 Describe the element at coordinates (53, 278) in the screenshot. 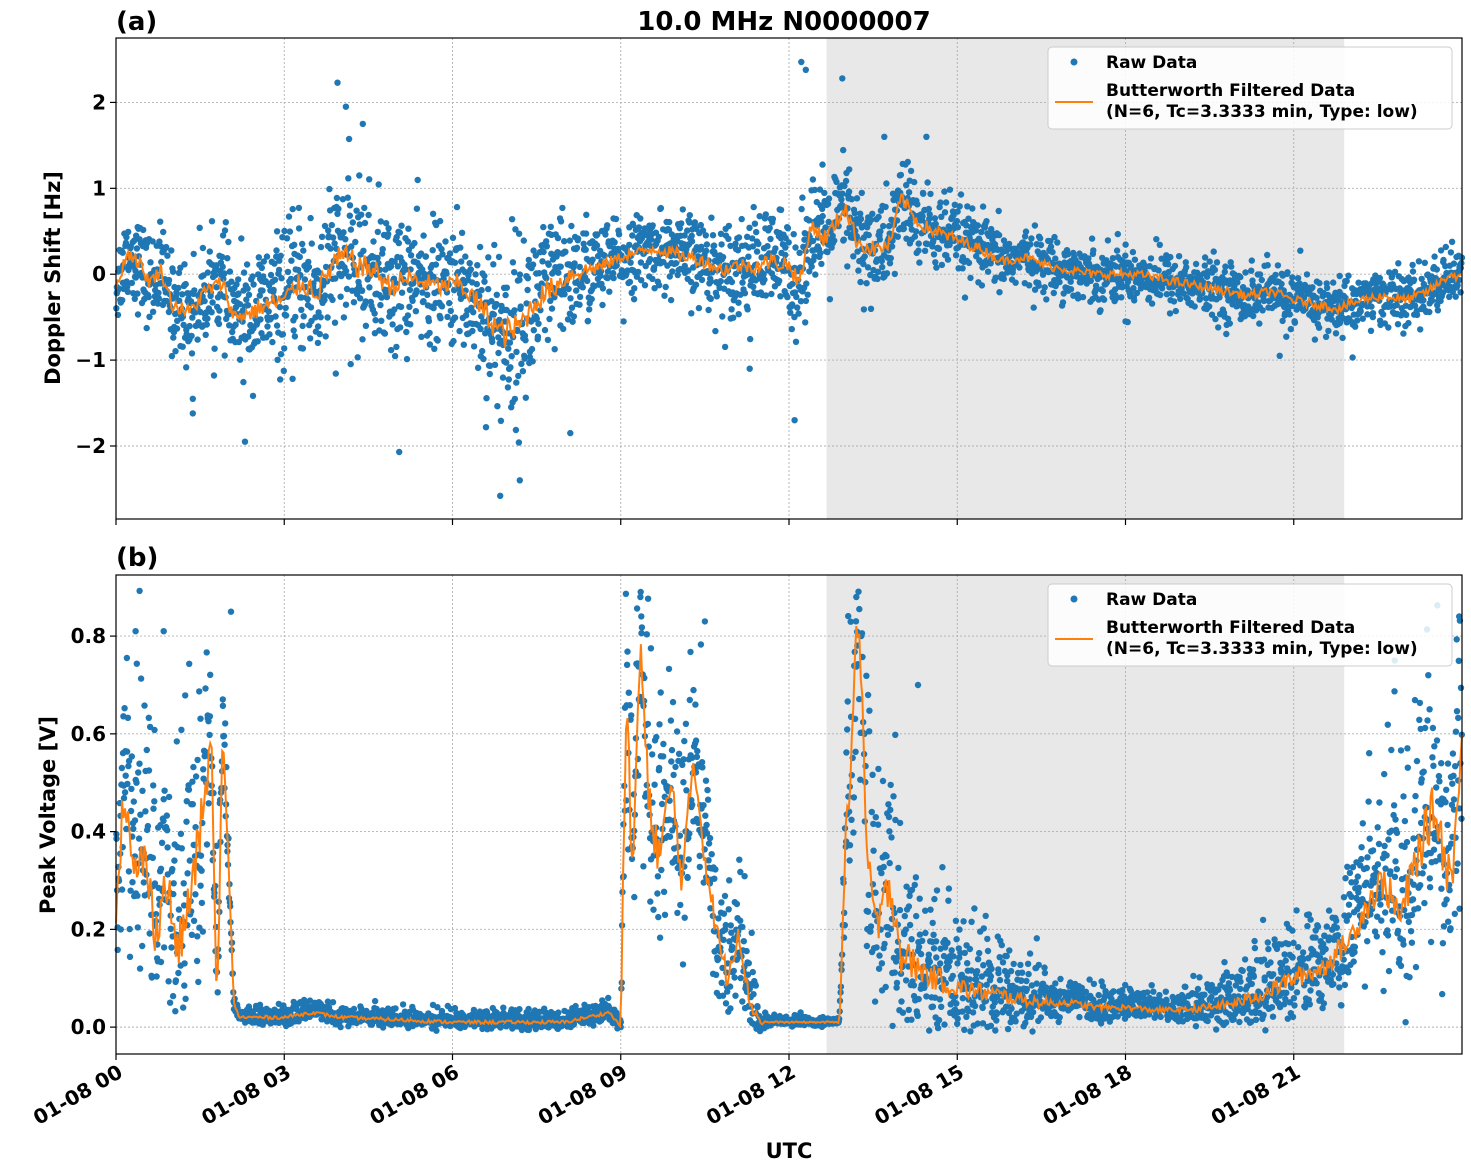

I see `panel-a-ylabel: Doppler Shift [Hz]` at that location.